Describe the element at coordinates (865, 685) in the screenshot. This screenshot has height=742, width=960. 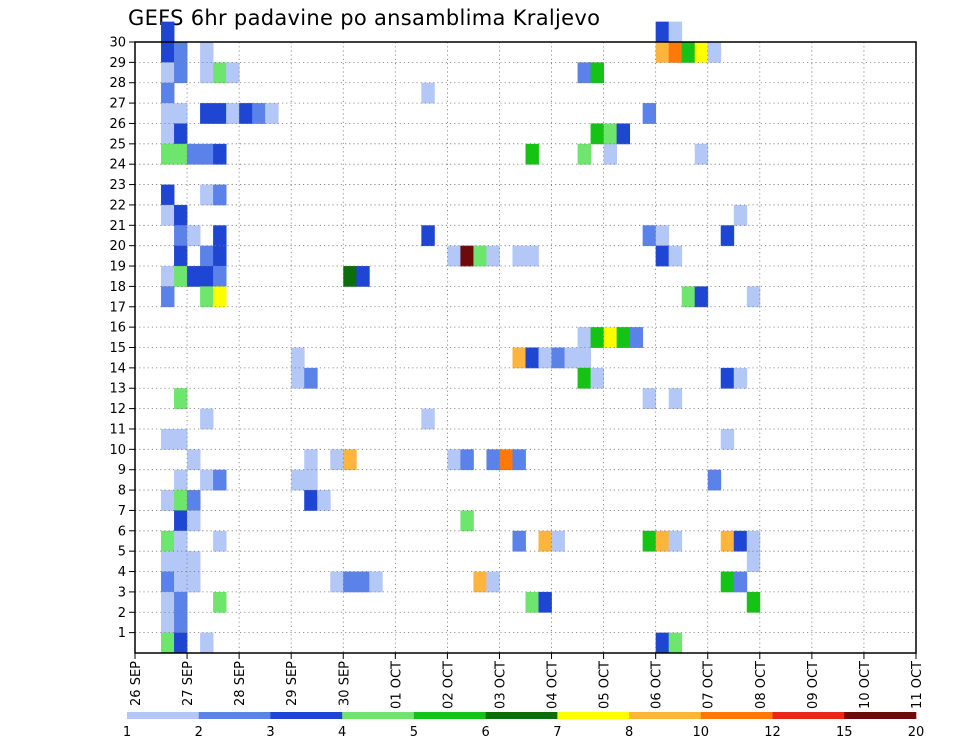
I see `x-tick-label: 10 OCT` at that location.